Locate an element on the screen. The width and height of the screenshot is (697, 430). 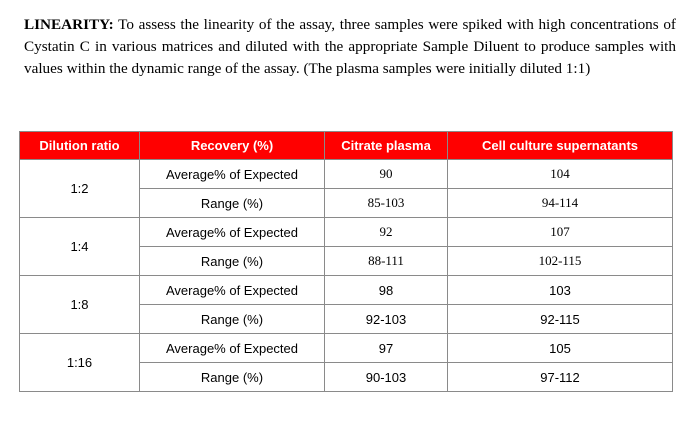
table-row: Range (%) 90-103 97-112 is located at coordinates (346, 377).